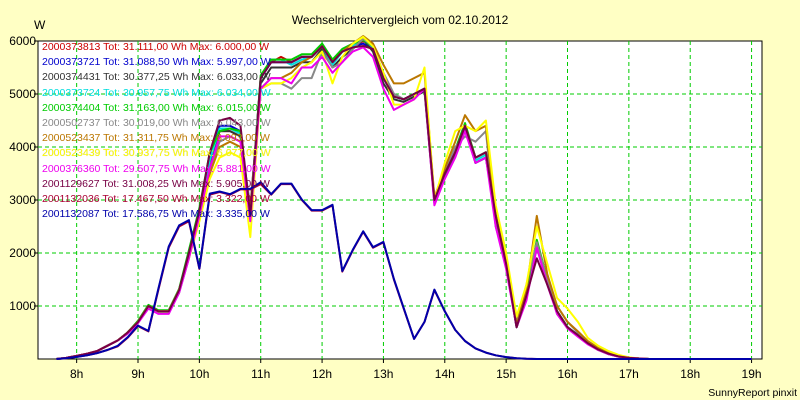 This screenshot has width=800, height=400. What do you see at coordinates (400, 20) in the screenshot?
I see `chart-title: Wechselrichtervergleich vom 02.10.2012` at bounding box center [400, 20].